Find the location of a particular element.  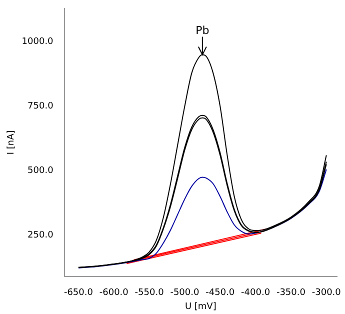

x-tick-label: -350.0 is located at coordinates (291, 293).